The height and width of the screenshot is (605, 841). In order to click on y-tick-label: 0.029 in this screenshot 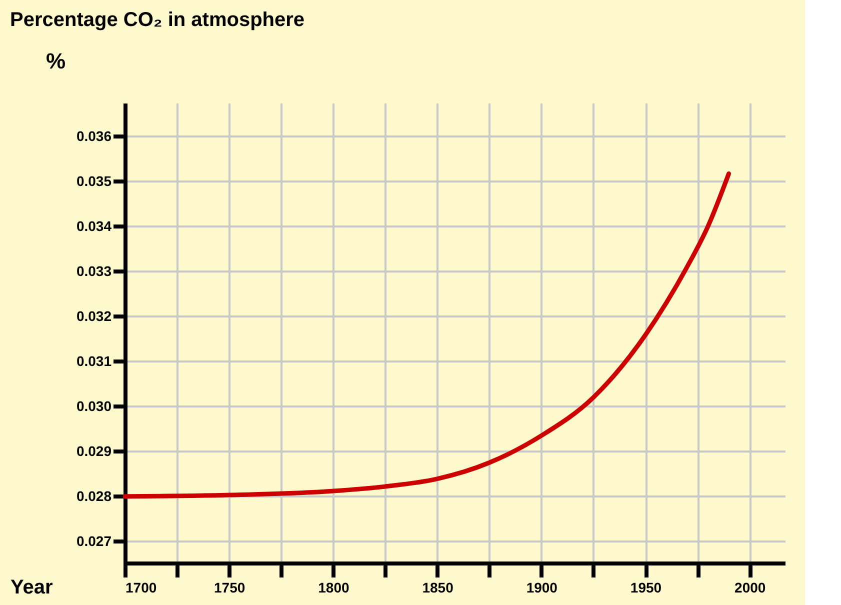, I will do `click(94, 450)`.